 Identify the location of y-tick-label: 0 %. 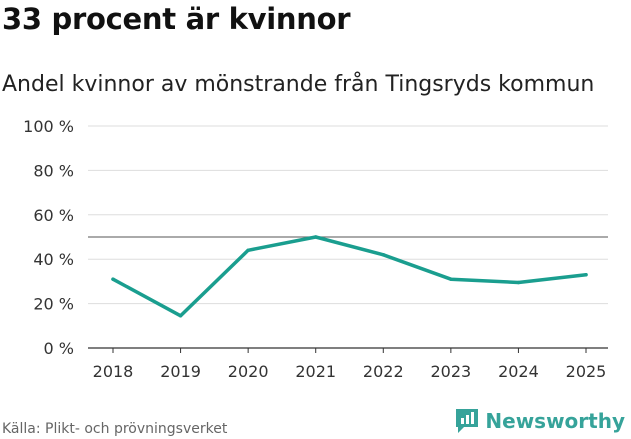
(59, 348).